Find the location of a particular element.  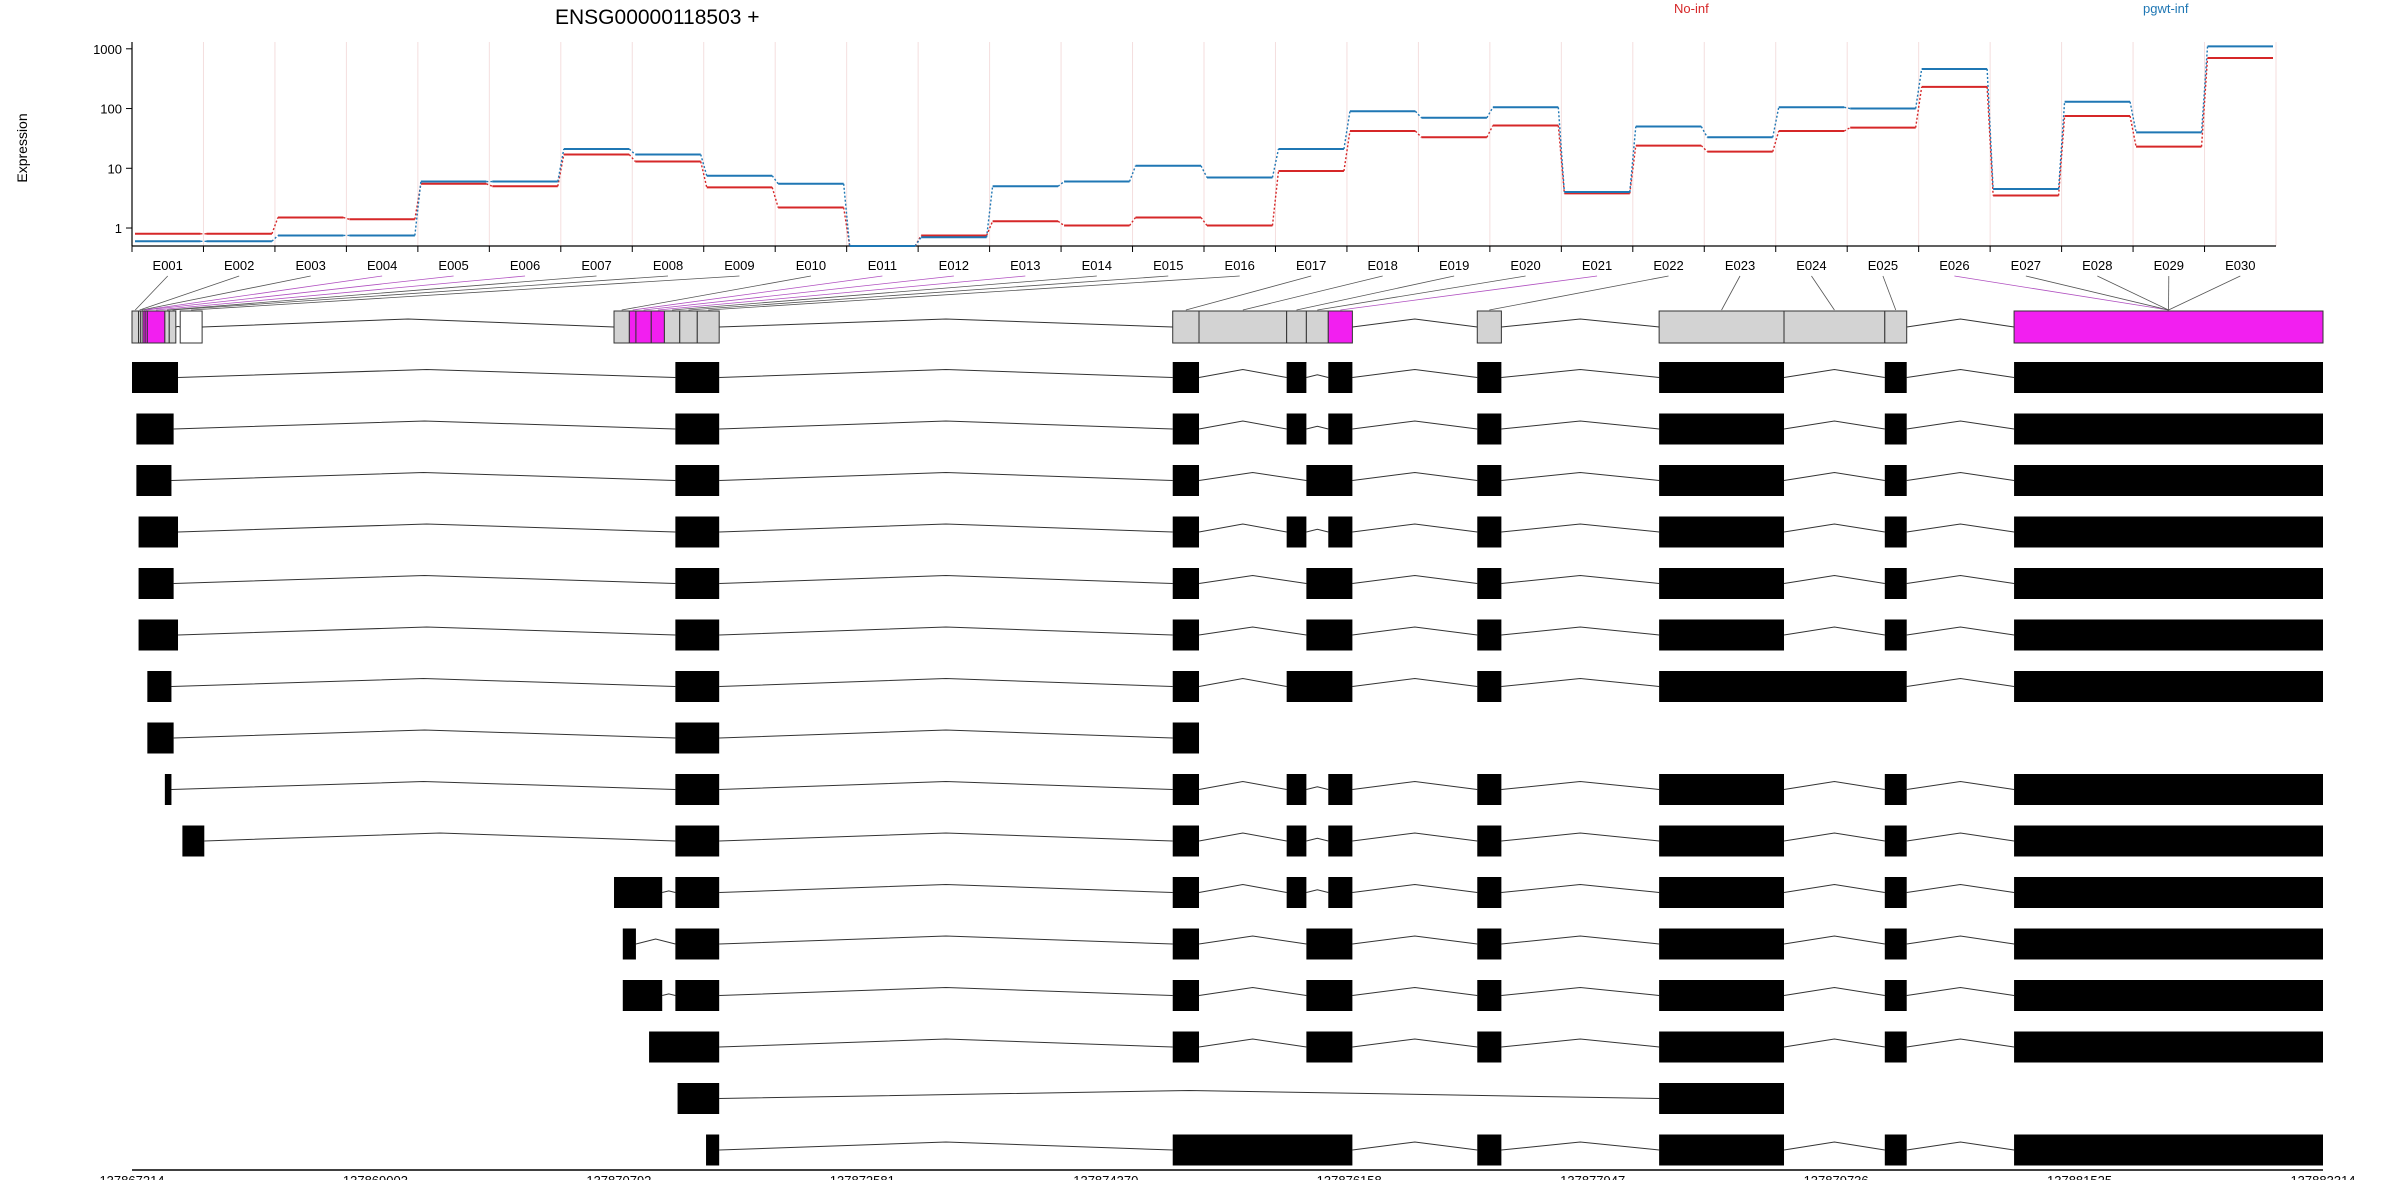

legend-no-inf: No-inf is located at coordinates (1691, 8).